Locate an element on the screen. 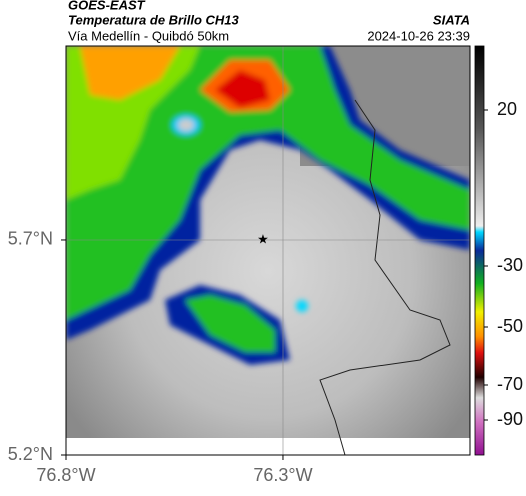 This screenshot has width=526, height=496. colorbar-tick-label: -30 is located at coordinates (510, 265).